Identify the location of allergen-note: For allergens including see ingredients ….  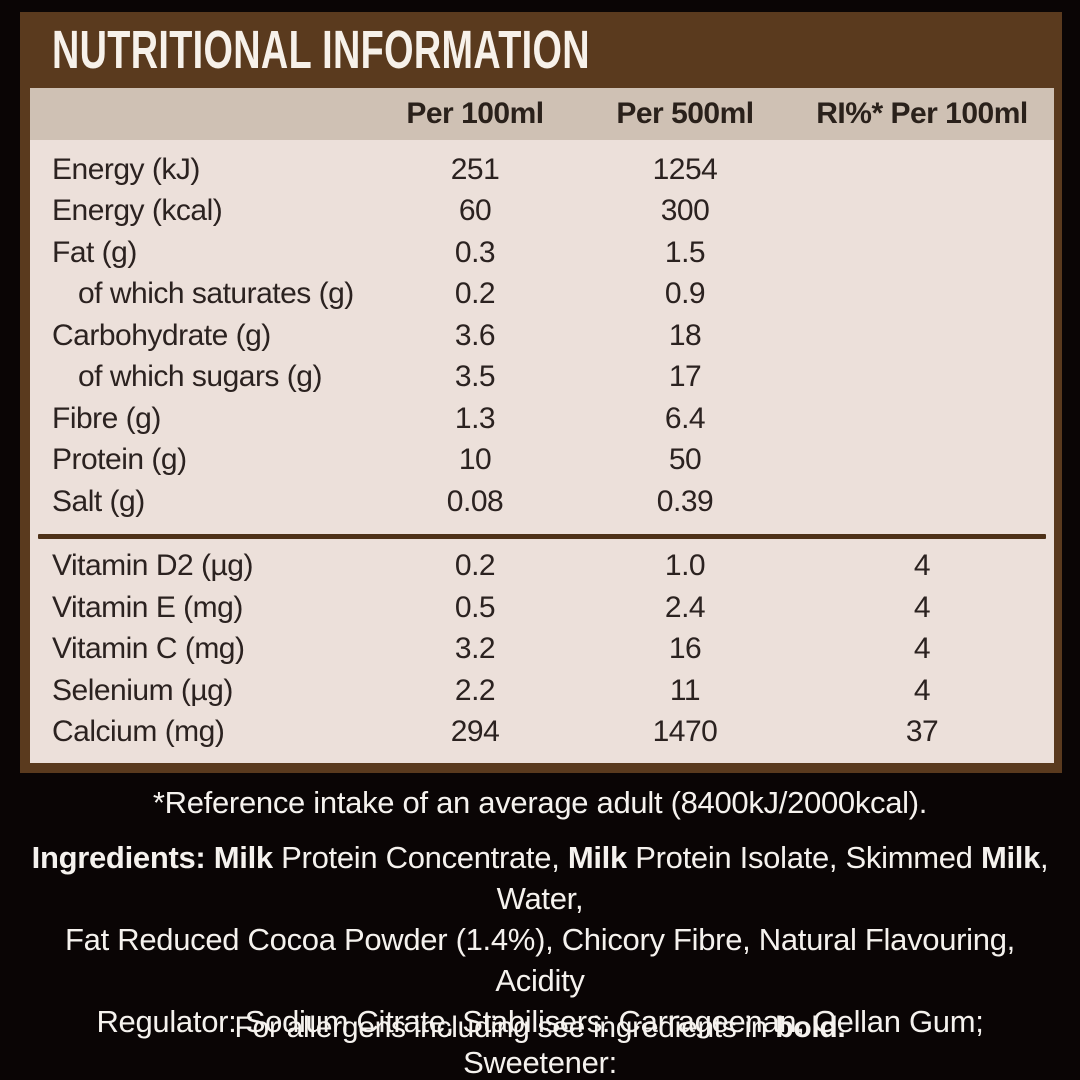
(540, 1027).